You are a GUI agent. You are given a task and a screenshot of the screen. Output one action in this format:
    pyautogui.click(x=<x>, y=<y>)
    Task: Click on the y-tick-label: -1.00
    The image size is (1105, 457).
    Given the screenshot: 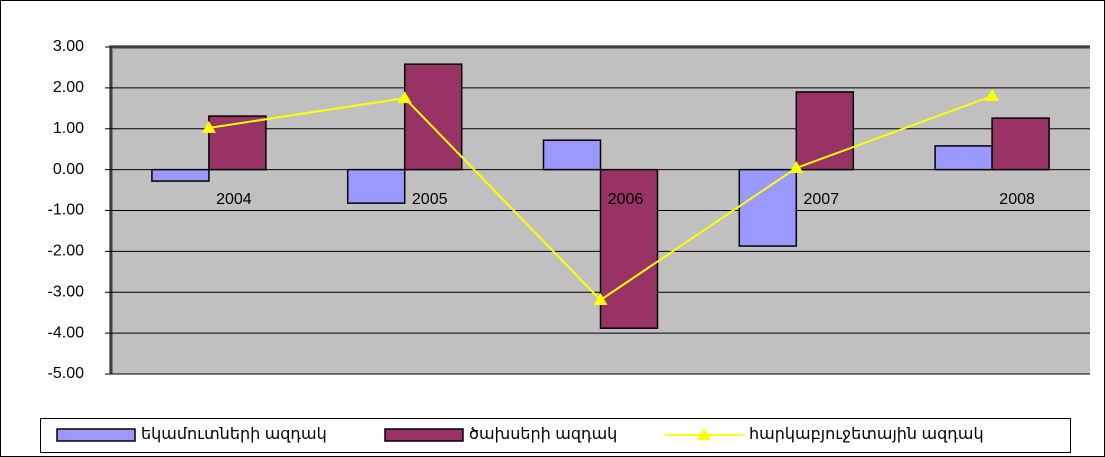 What is the action you would take?
    pyautogui.click(x=66, y=210)
    